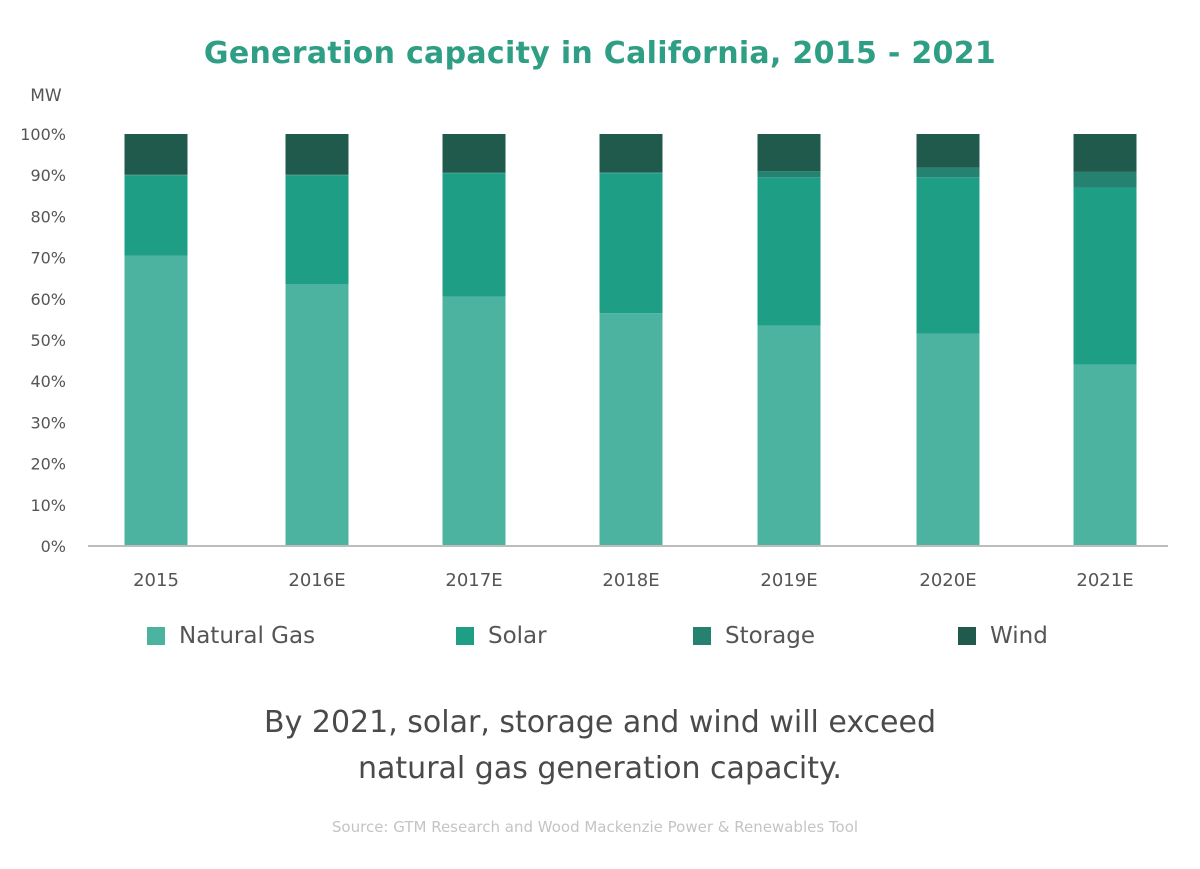 Image resolution: width=1200 pixels, height=869 pixels. What do you see at coordinates (48, 216) in the screenshot?
I see `y-tick-label: 80%` at bounding box center [48, 216].